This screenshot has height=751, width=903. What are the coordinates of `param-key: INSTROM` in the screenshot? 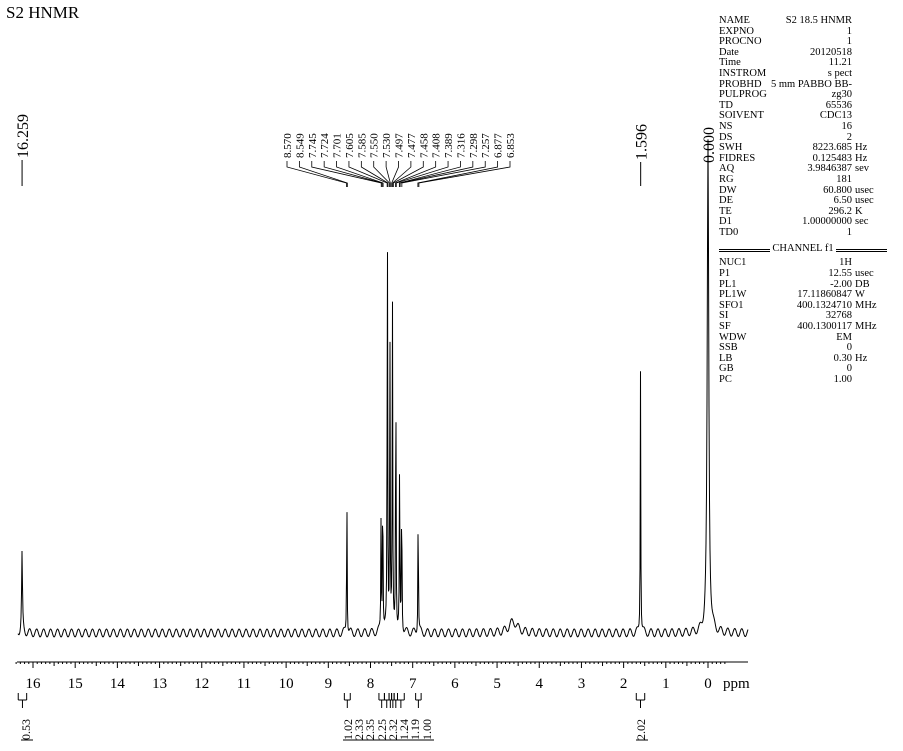 It's located at (743, 73).